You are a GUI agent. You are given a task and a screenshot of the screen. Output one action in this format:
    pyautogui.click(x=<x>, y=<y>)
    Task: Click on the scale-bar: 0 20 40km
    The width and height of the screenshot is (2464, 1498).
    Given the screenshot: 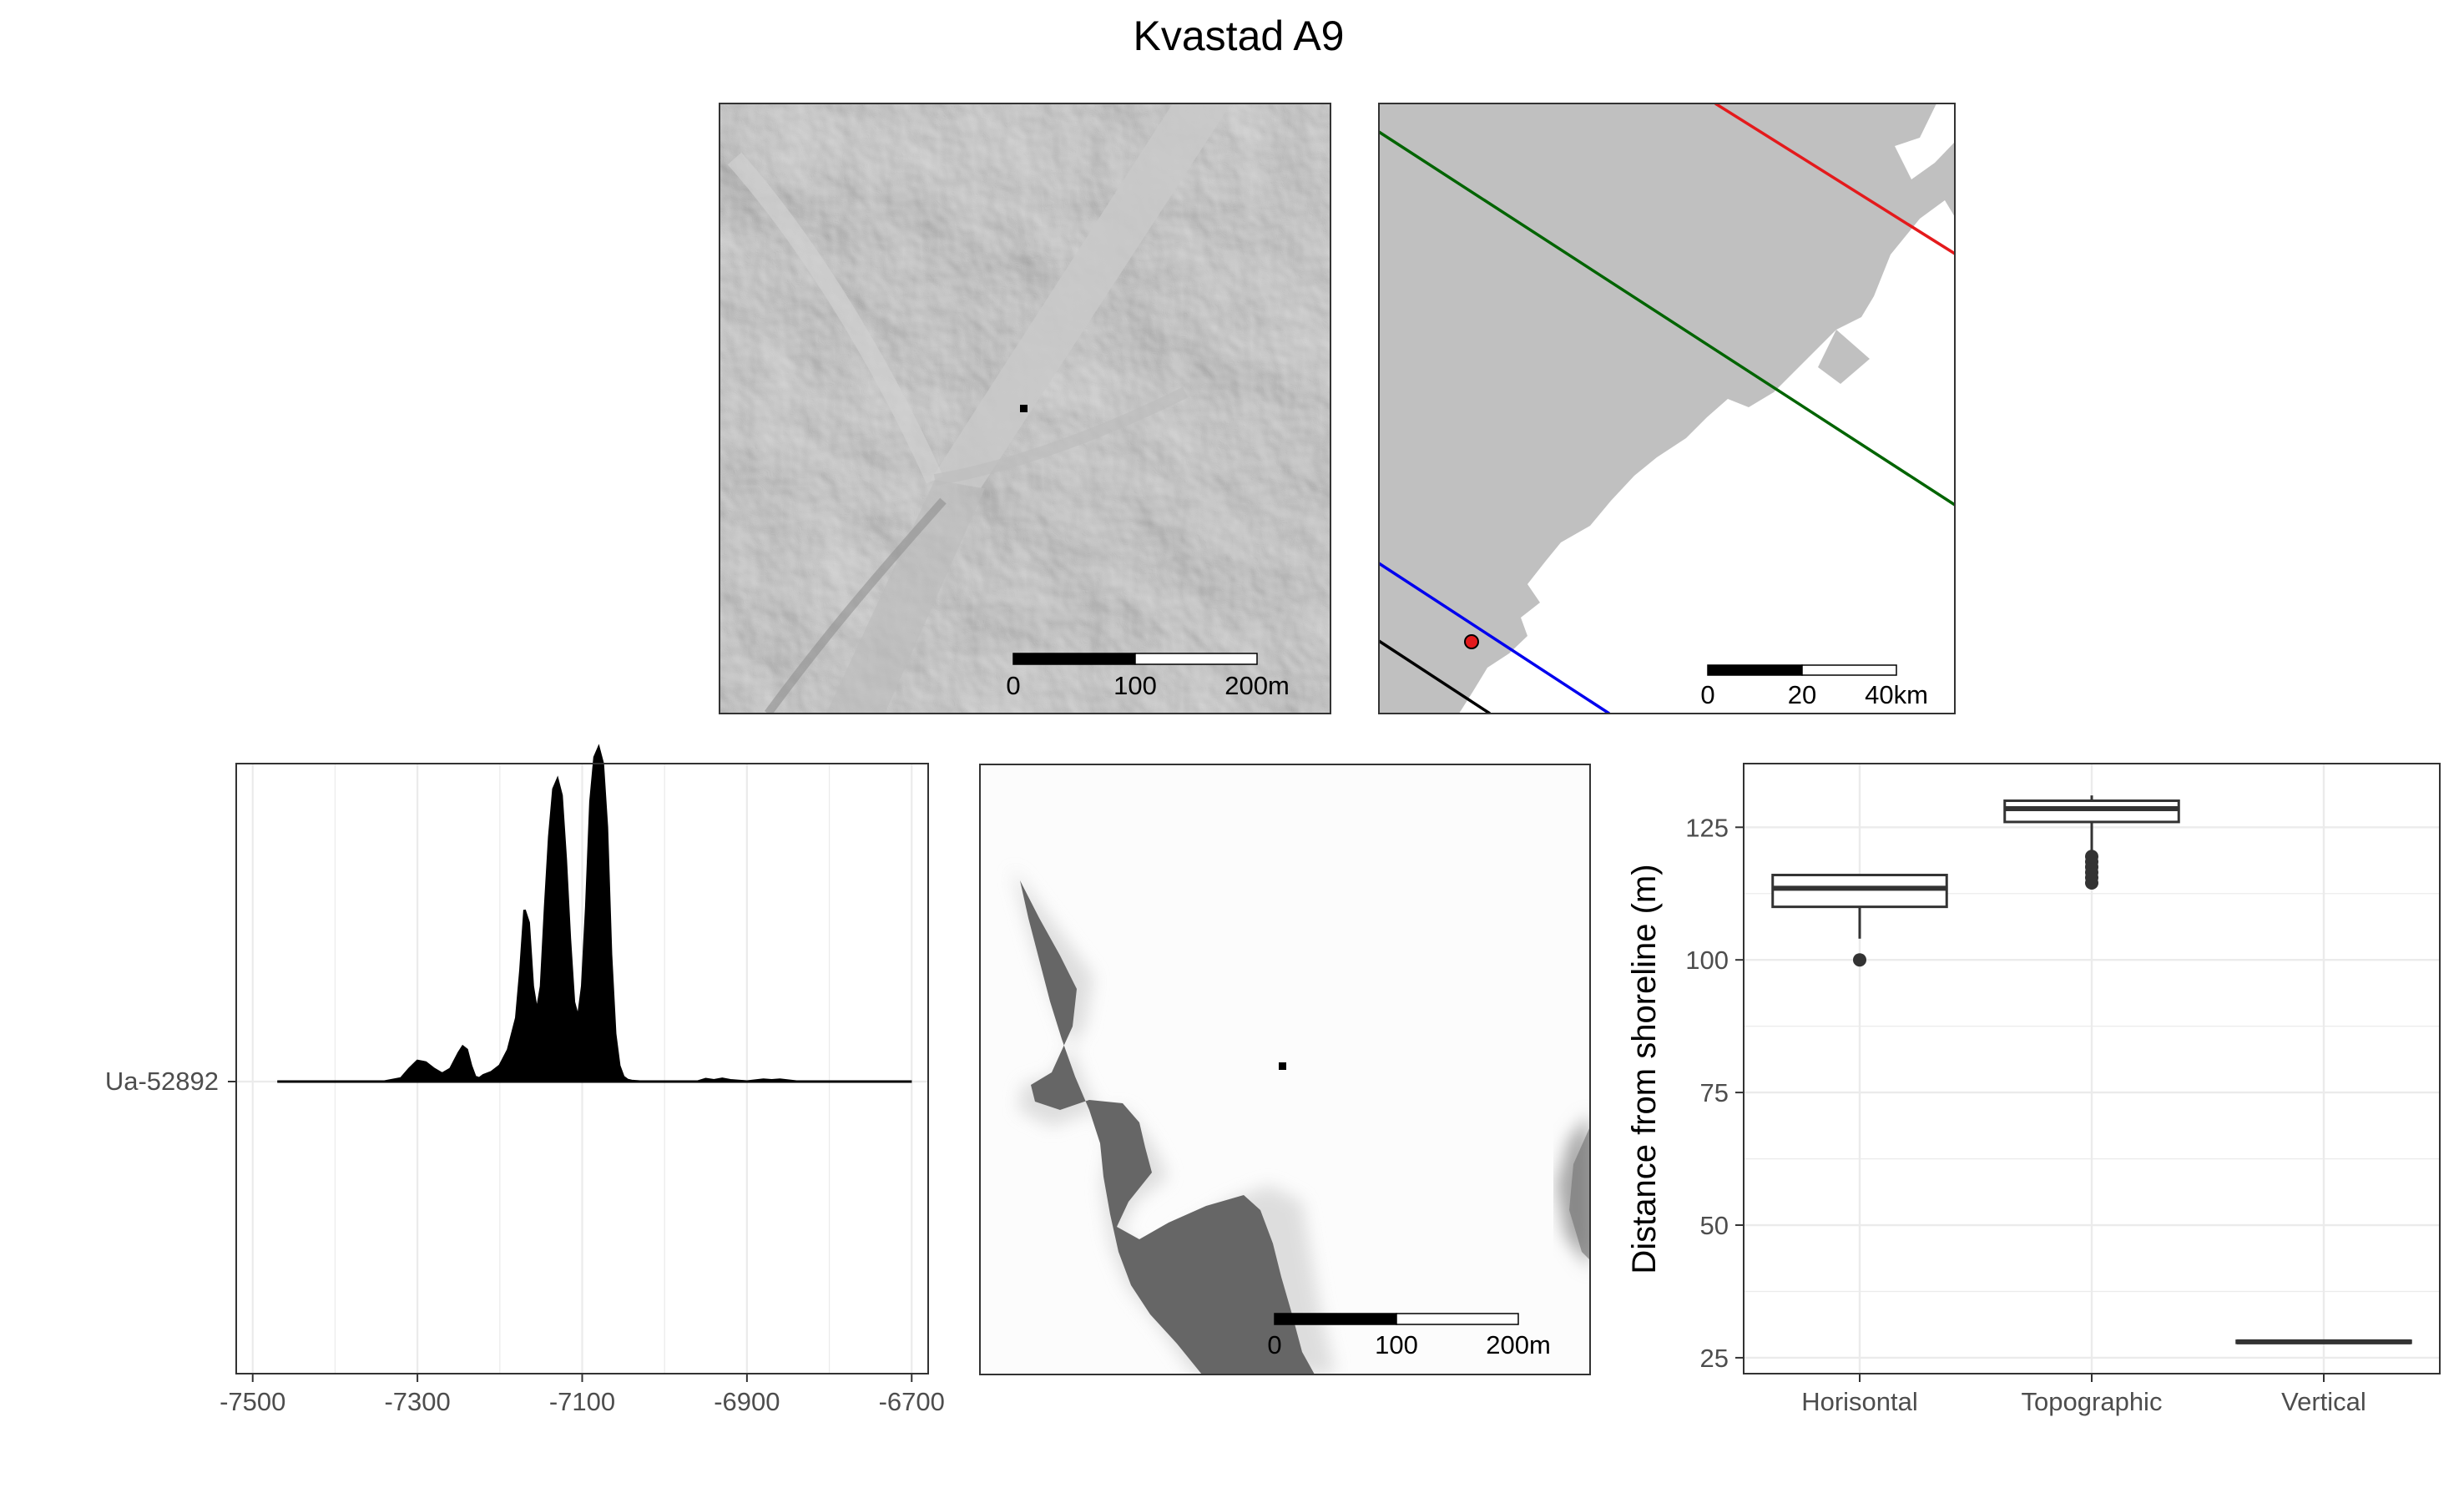 What is the action you would take?
    pyautogui.click(x=1814, y=686)
    